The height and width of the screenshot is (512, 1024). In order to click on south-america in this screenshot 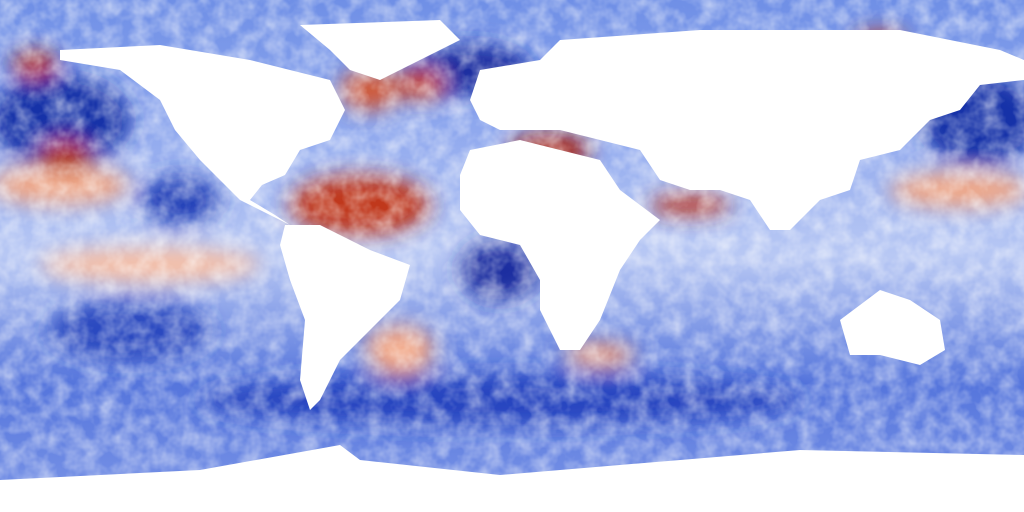, I will do `click(345, 317)`.